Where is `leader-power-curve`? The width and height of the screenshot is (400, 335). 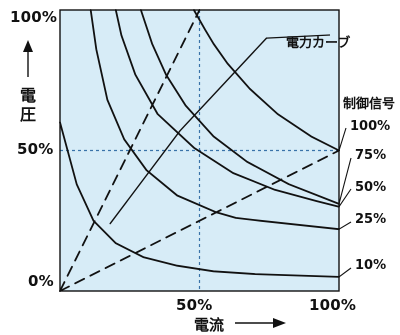 leader-power-curve is located at coordinates (298, 36).